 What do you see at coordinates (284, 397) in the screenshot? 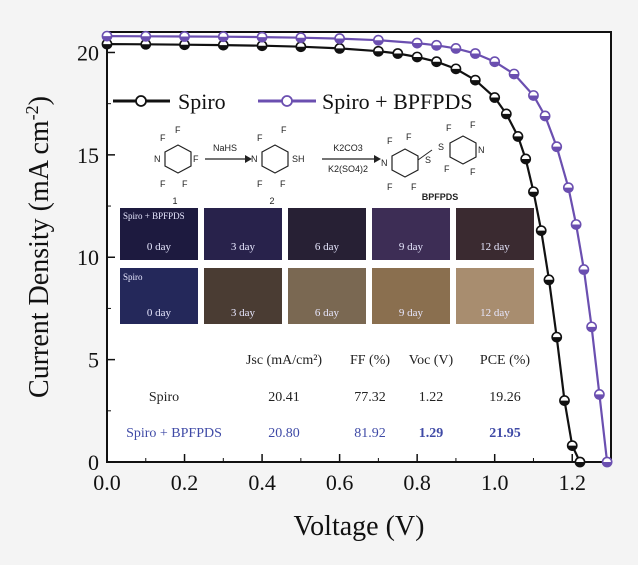
I see `table-cell-jsc: 20.41` at bounding box center [284, 397].